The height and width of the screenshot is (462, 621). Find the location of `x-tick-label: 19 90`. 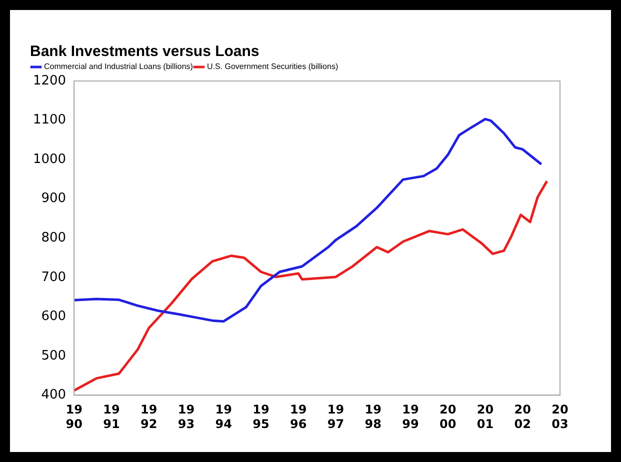

x-tick-label: 19 90 is located at coordinates (74, 416).